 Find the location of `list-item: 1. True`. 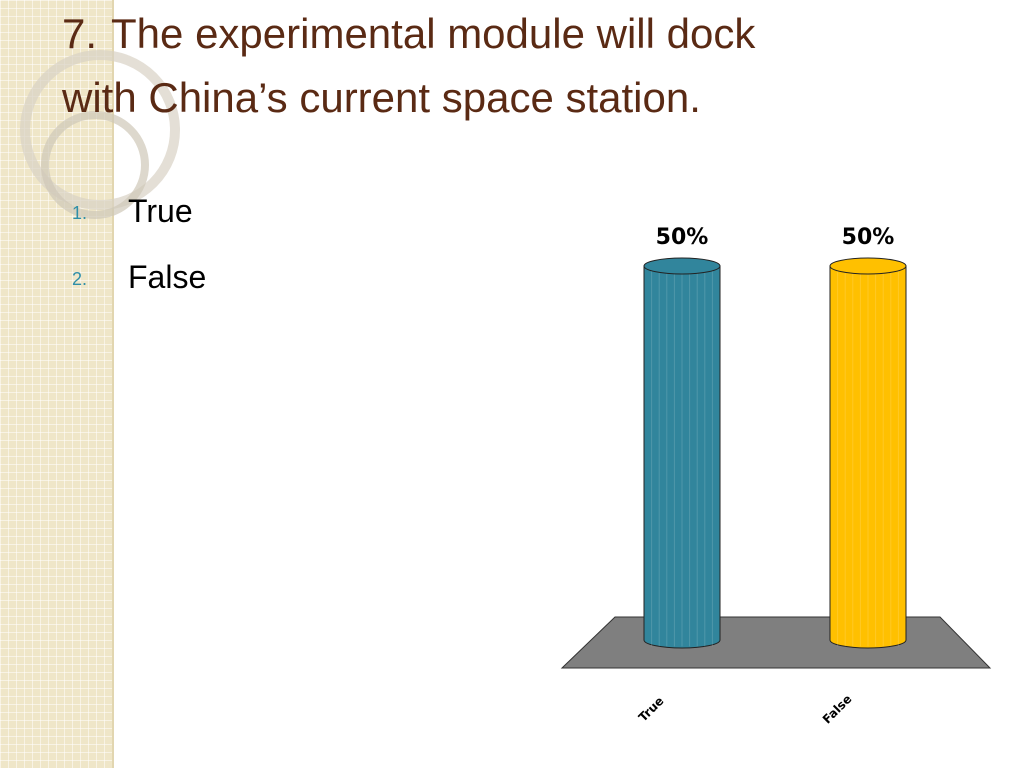

list-item: 1. True is located at coordinates (132, 211).